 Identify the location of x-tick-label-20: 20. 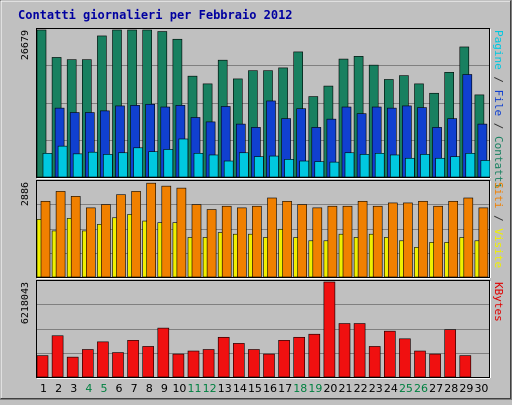
(330, 388).